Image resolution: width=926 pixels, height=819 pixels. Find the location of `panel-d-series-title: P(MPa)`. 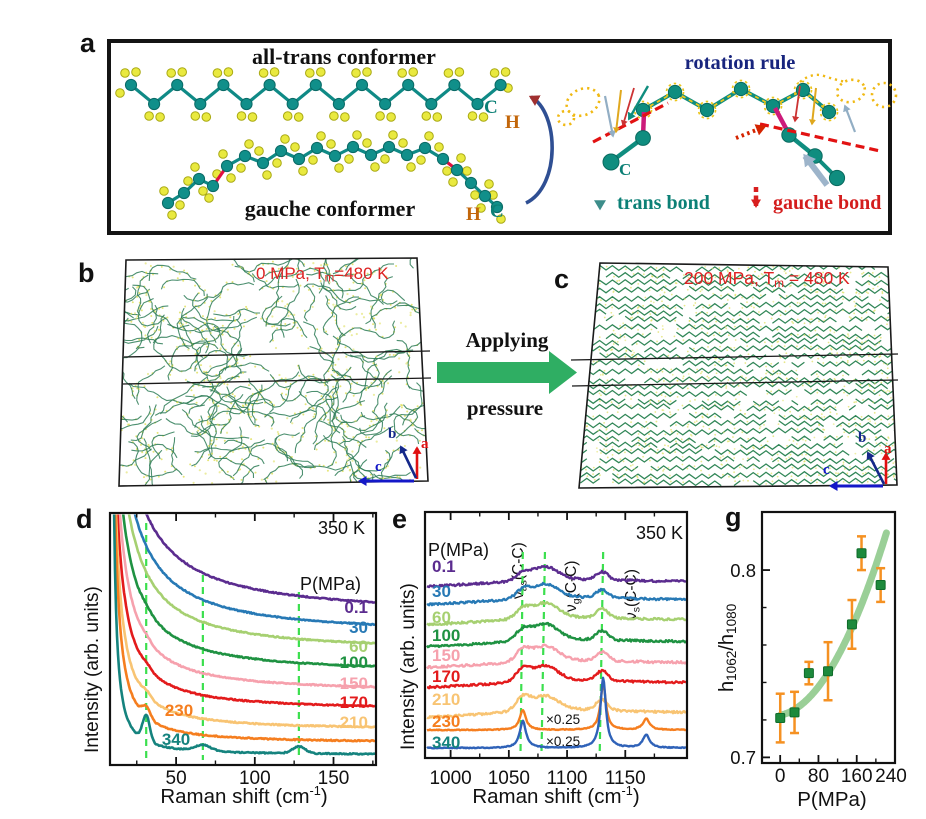

panel-d-series-title: P(MPa) is located at coordinates (331, 584).